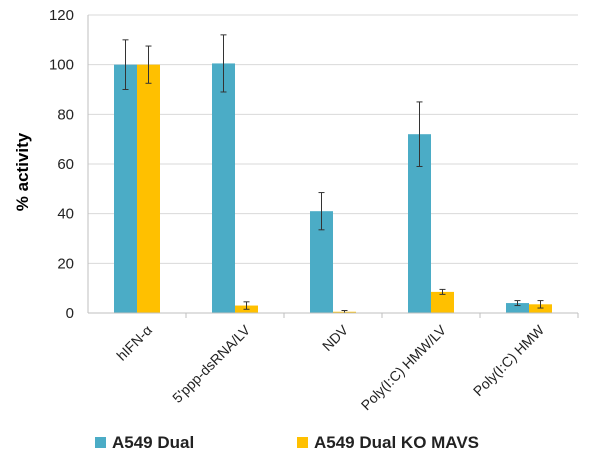 The height and width of the screenshot is (470, 590). What do you see at coordinates (65, 214) in the screenshot?
I see `y-tick-label: 40` at bounding box center [65, 214].